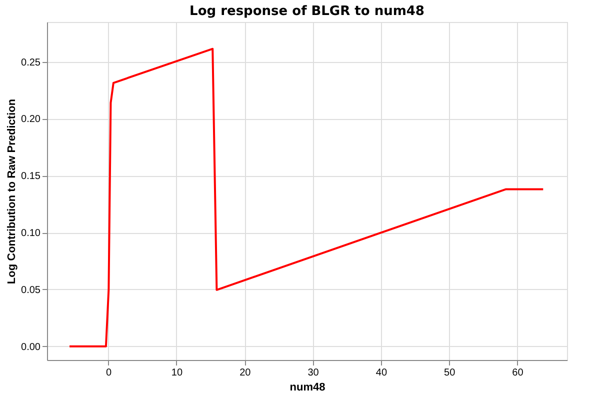 This screenshot has height=400, width=600. Describe the element at coordinates (246, 373) in the screenshot. I see `x-tick-label: 20` at that location.